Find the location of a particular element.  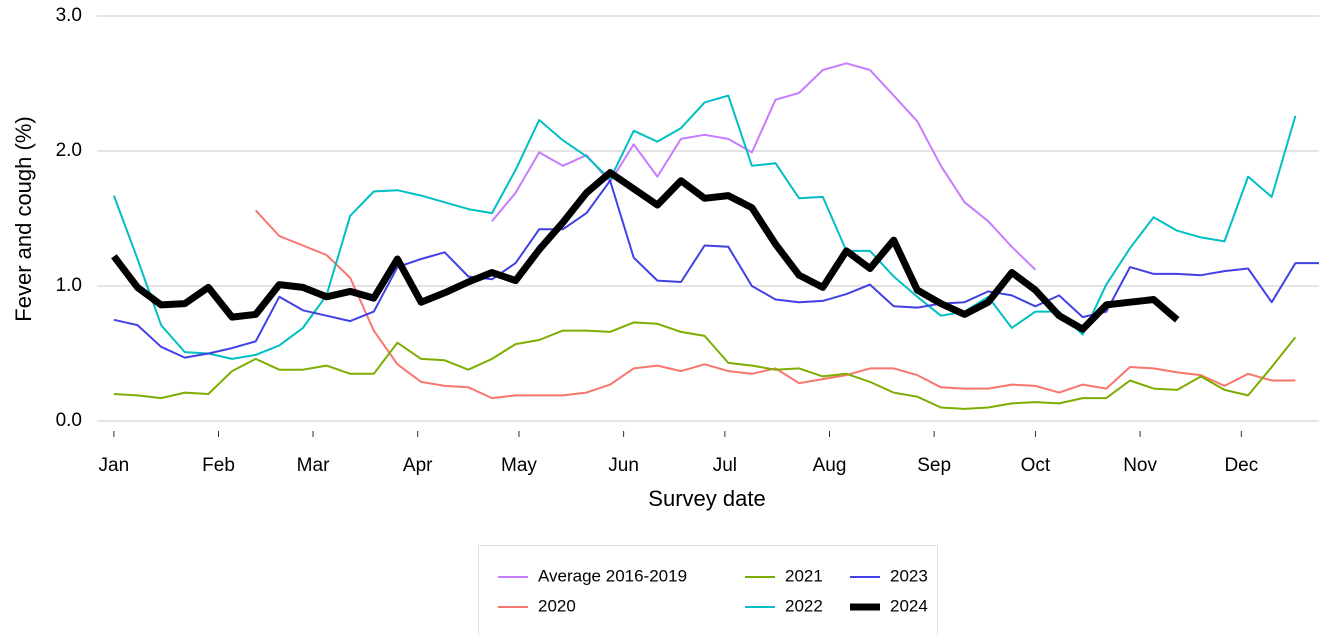

legend-label: 2024 is located at coordinates (909, 605).